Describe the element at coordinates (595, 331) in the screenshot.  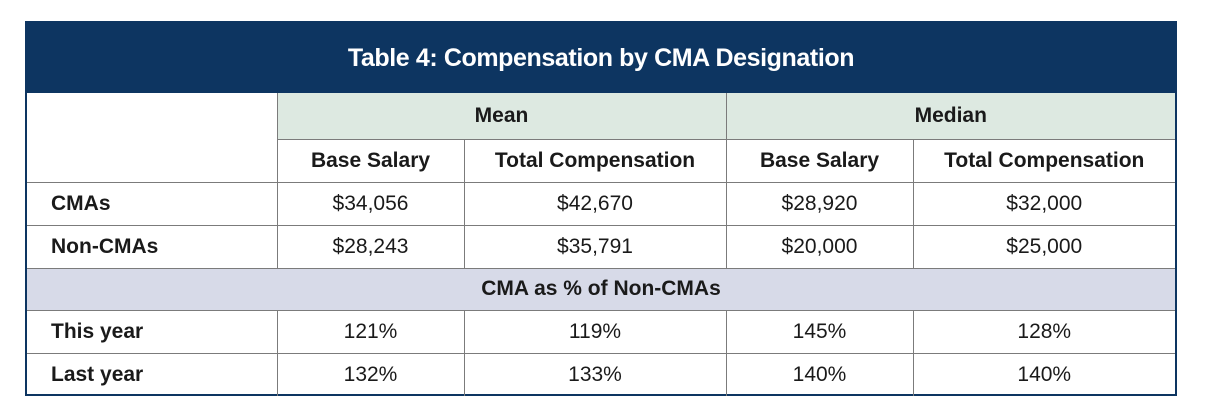
I see `table-cell: 119%` at that location.